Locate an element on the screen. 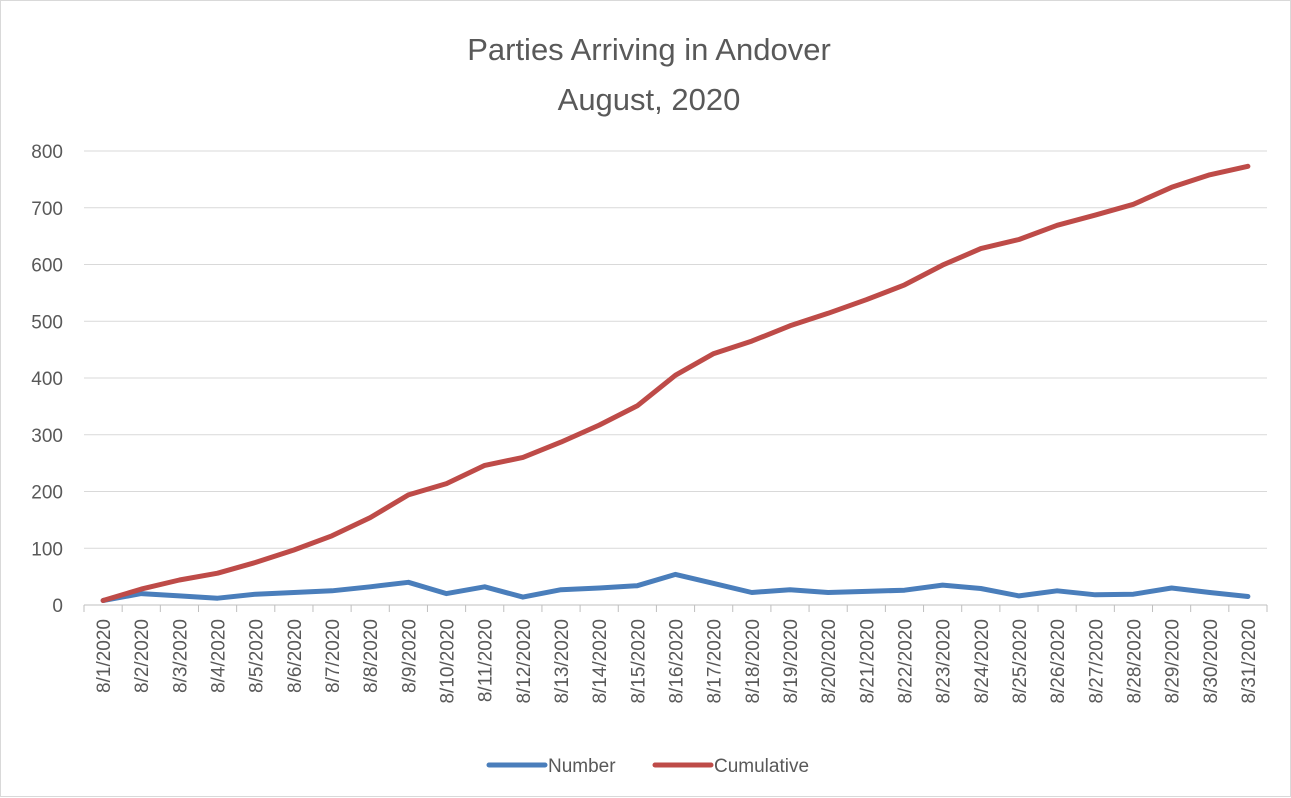 Image resolution: width=1291 pixels, height=798 pixels. x-tick-label: 8/28/2020 is located at coordinates (1134, 661).